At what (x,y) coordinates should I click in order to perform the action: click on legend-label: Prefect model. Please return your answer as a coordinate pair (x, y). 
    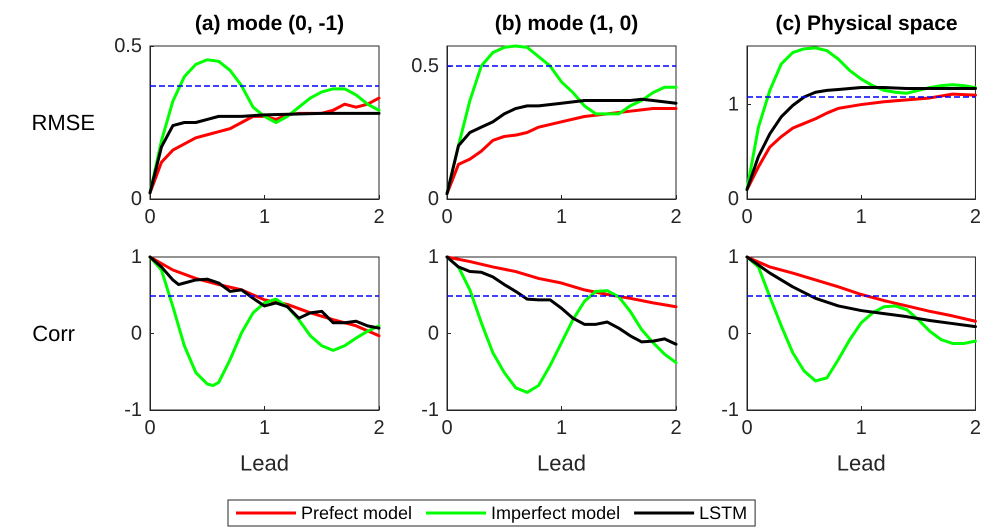
    Looking at the image, I should click on (356, 513).